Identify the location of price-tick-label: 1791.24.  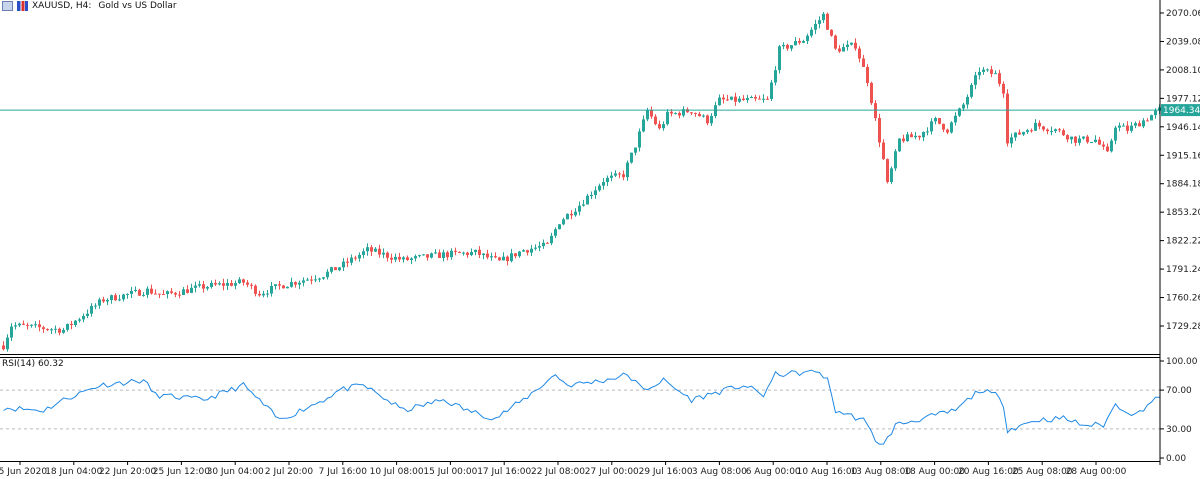
(1183, 270).